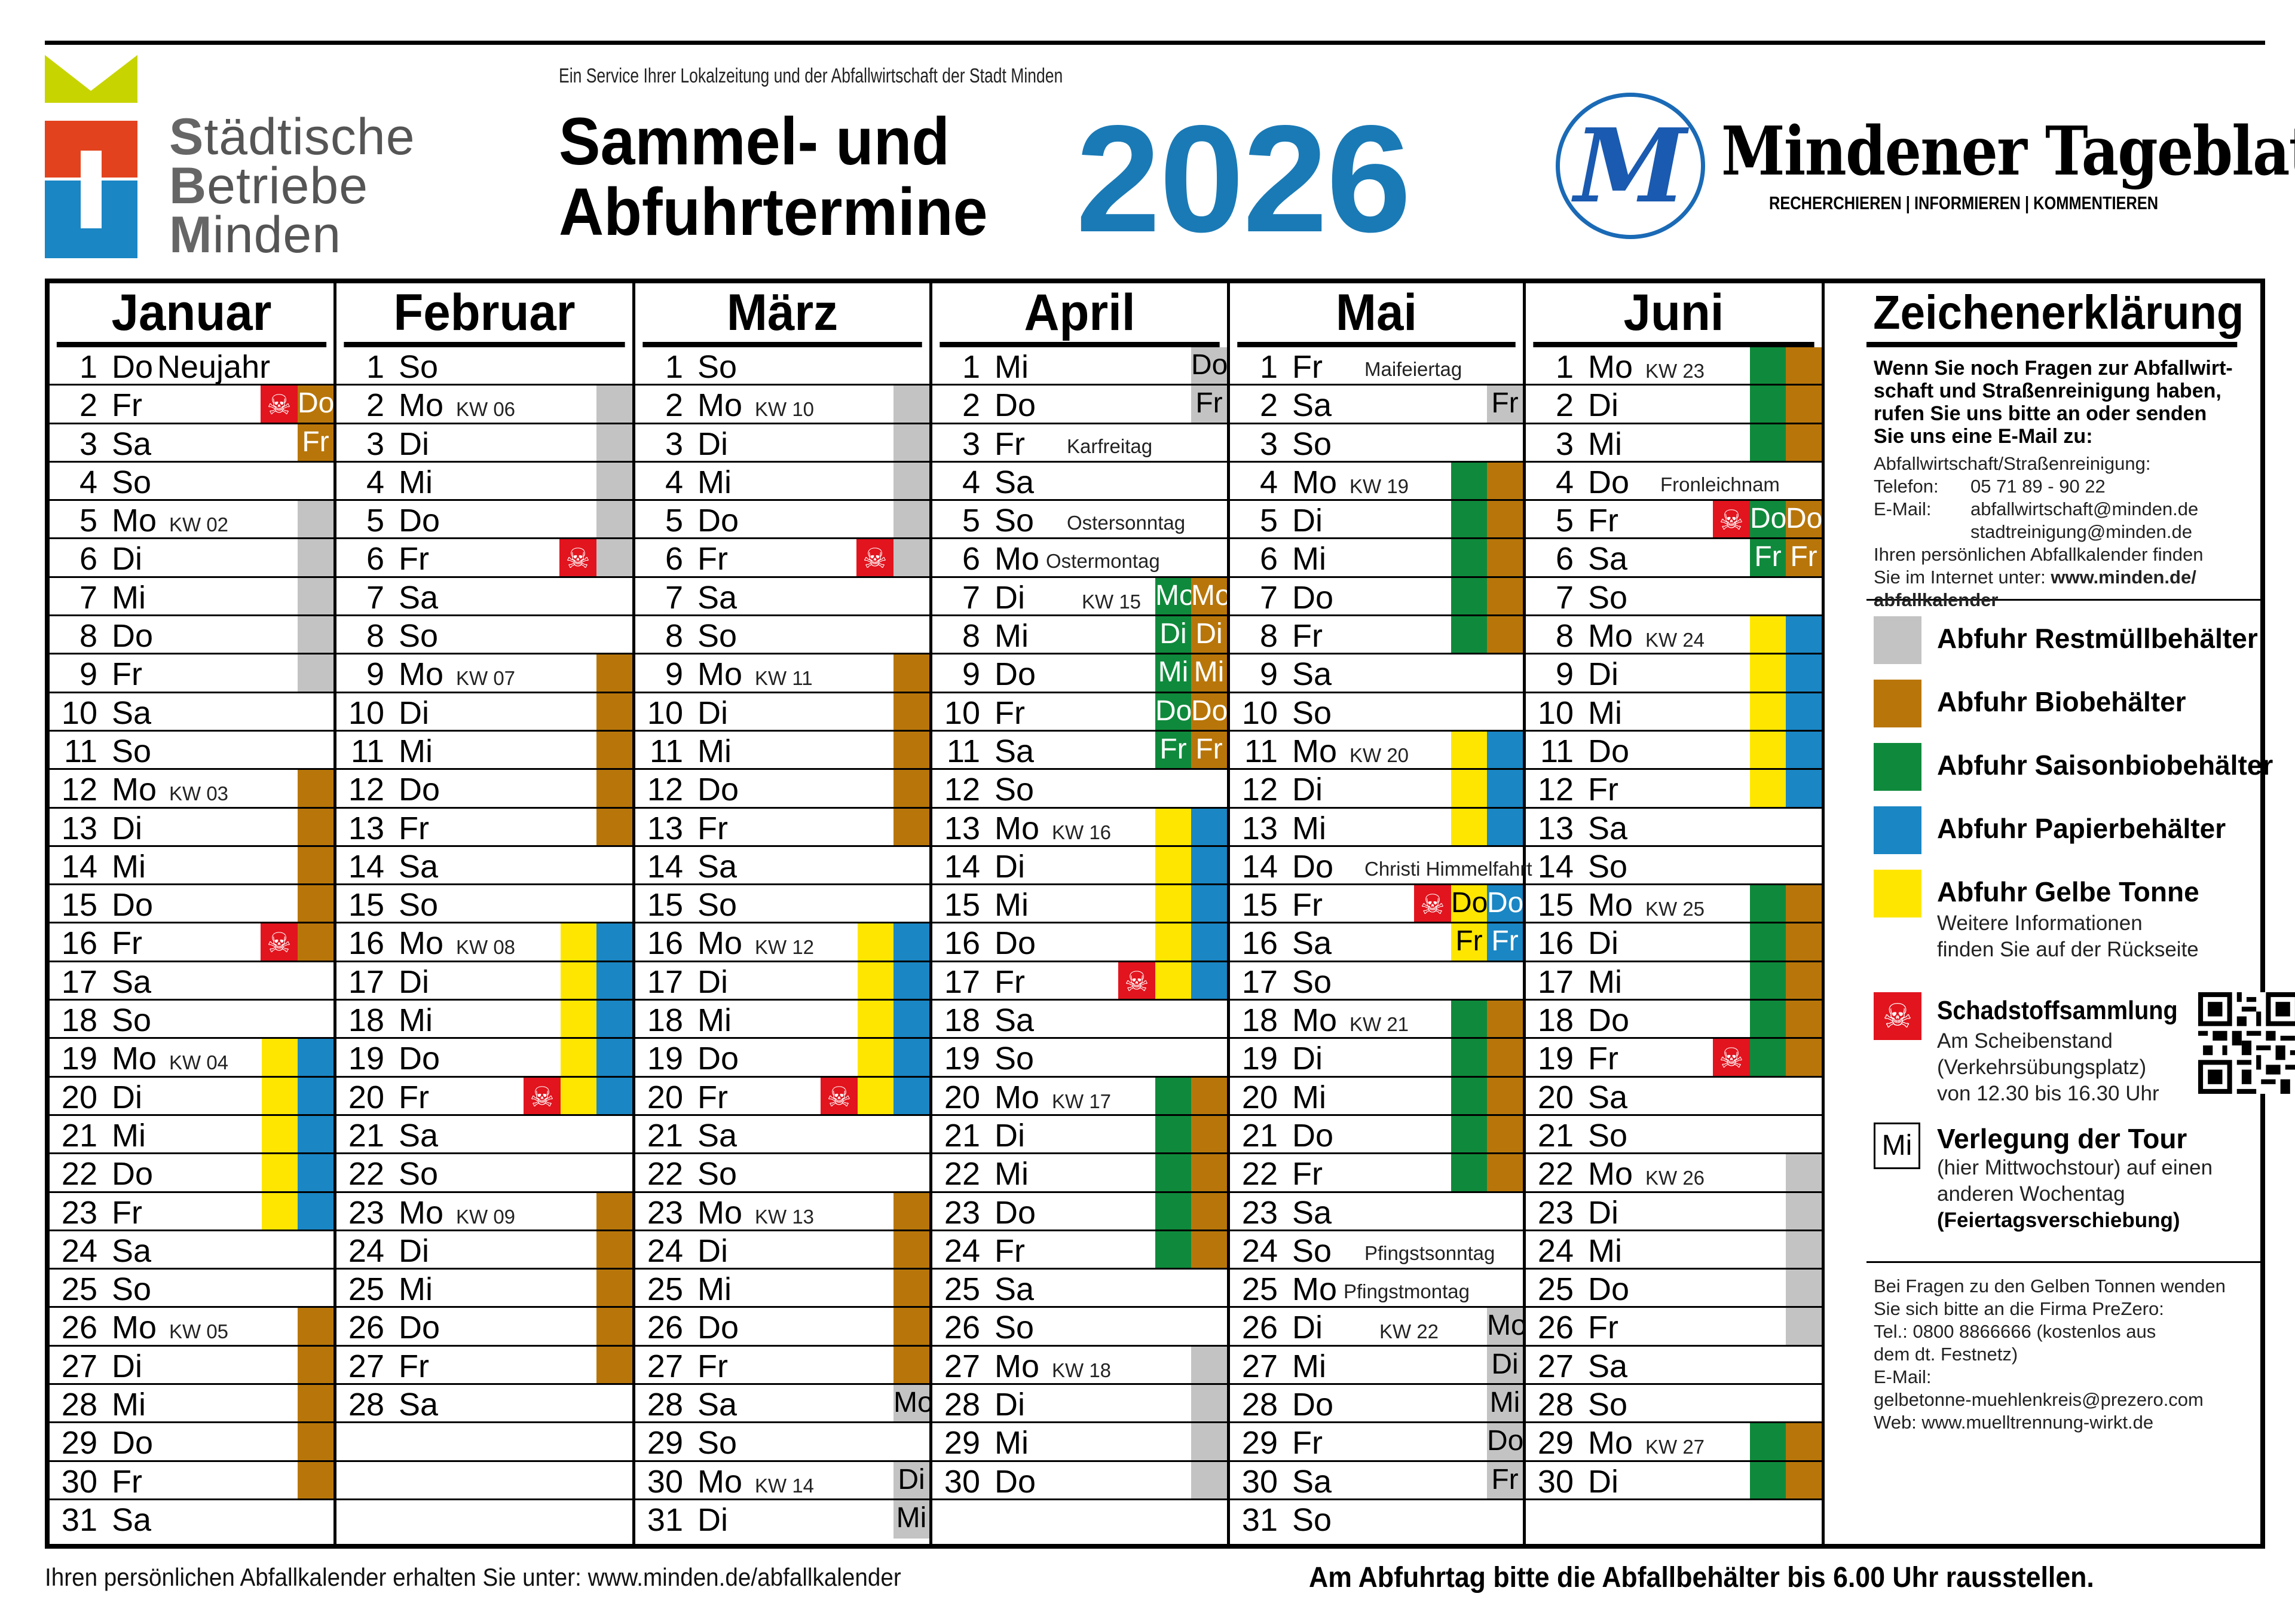 The width and height of the screenshot is (2295, 1624). Describe the element at coordinates (2065, 600) in the screenshot. I see `divider` at that location.